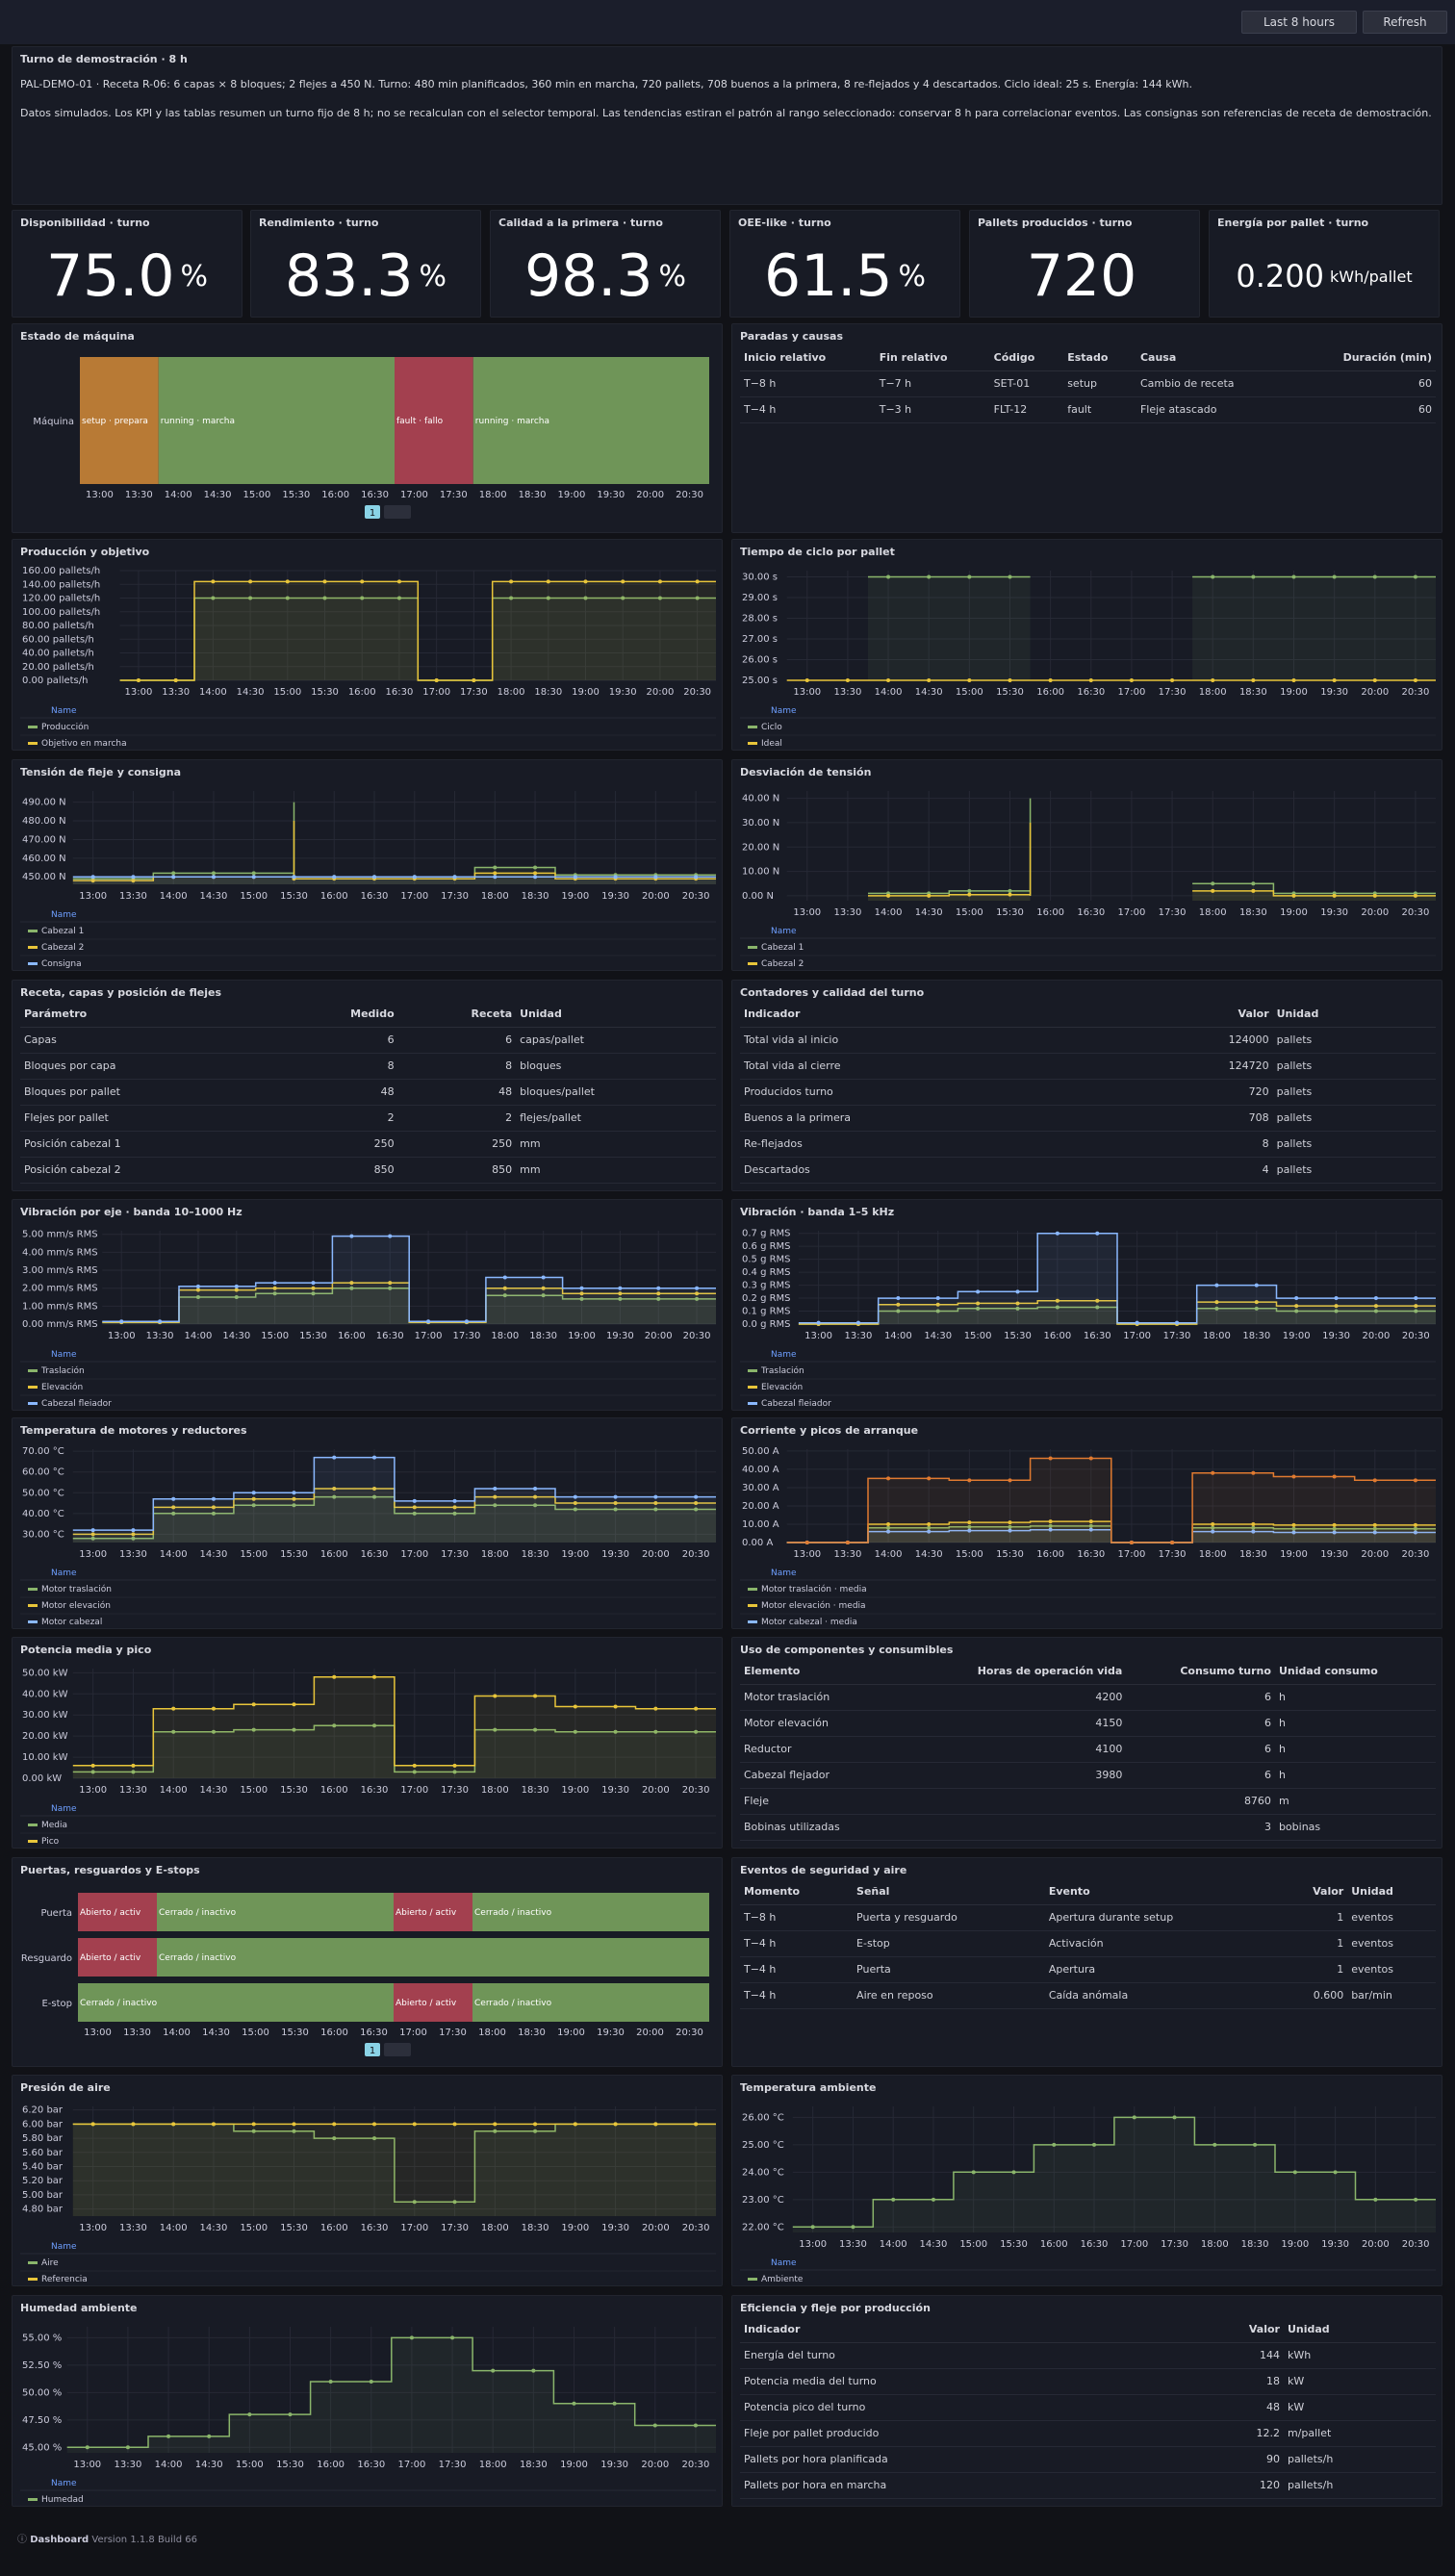  I want to click on legend-item: Motor cabezal · media, so click(1088, 1623).